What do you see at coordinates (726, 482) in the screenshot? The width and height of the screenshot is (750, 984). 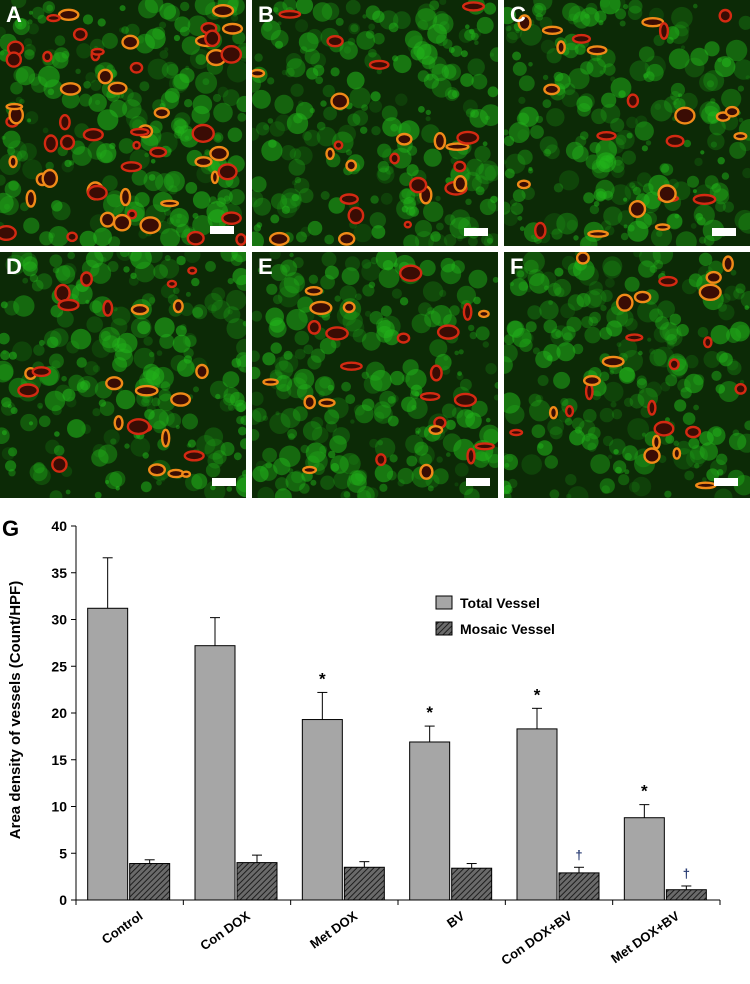 I see `scale-bar-f` at bounding box center [726, 482].